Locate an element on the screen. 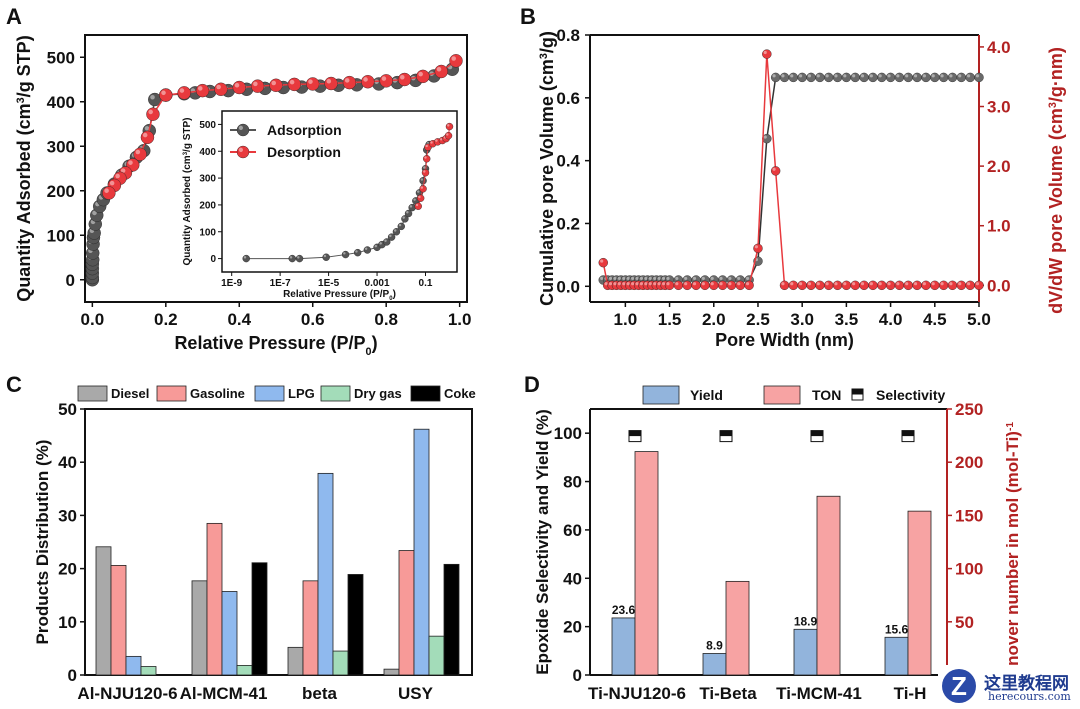 The image size is (1080, 709). chart-a-point-adsorption-highlight is located at coordinates (152, 97).